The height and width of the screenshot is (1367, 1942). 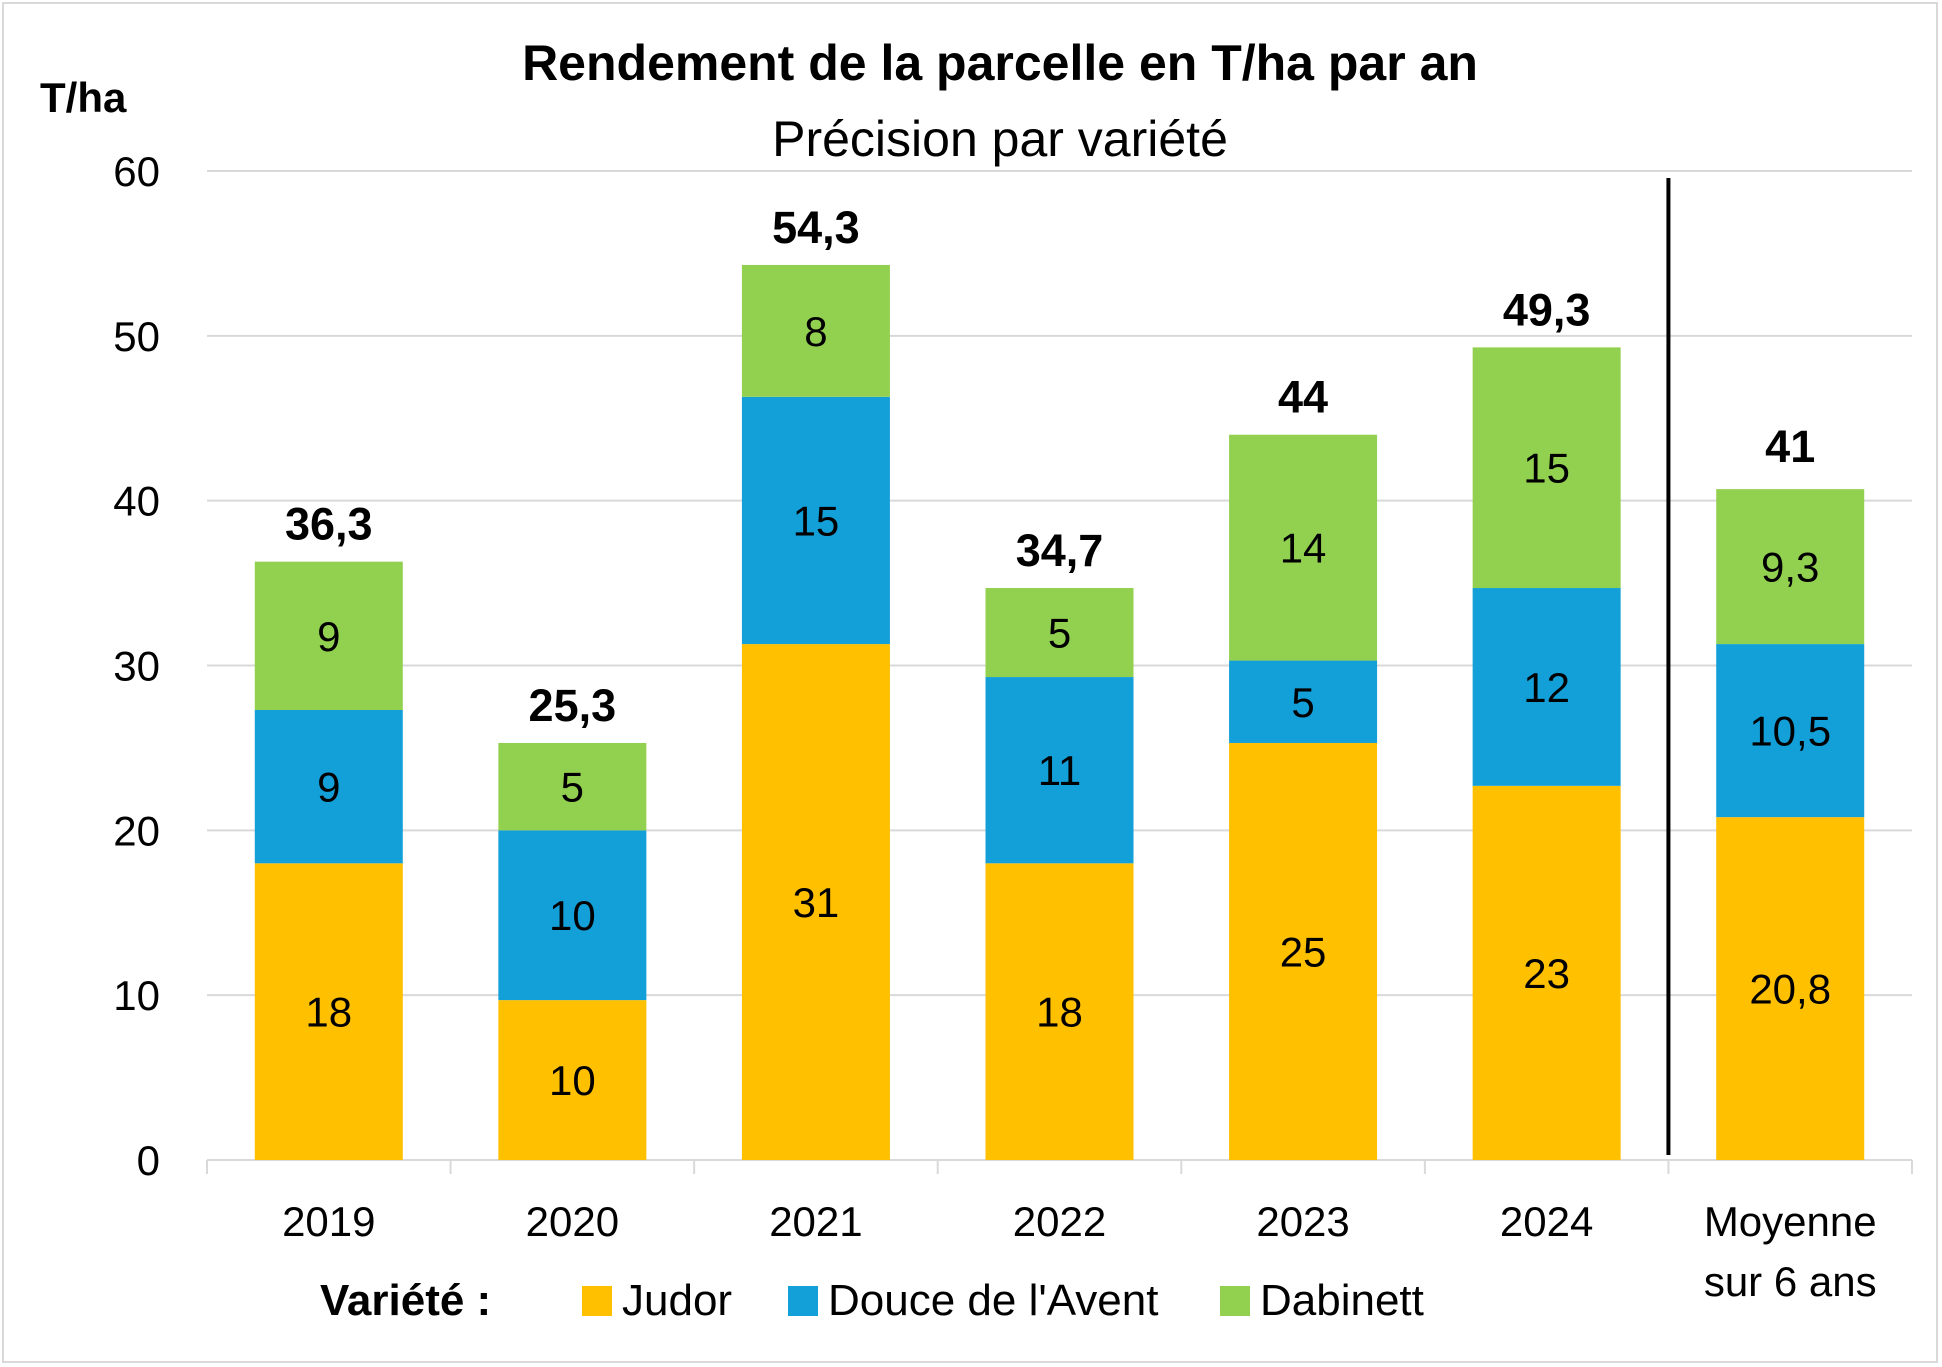 What do you see at coordinates (815, 1221) in the screenshot?
I see `x-category-label: 2021` at bounding box center [815, 1221].